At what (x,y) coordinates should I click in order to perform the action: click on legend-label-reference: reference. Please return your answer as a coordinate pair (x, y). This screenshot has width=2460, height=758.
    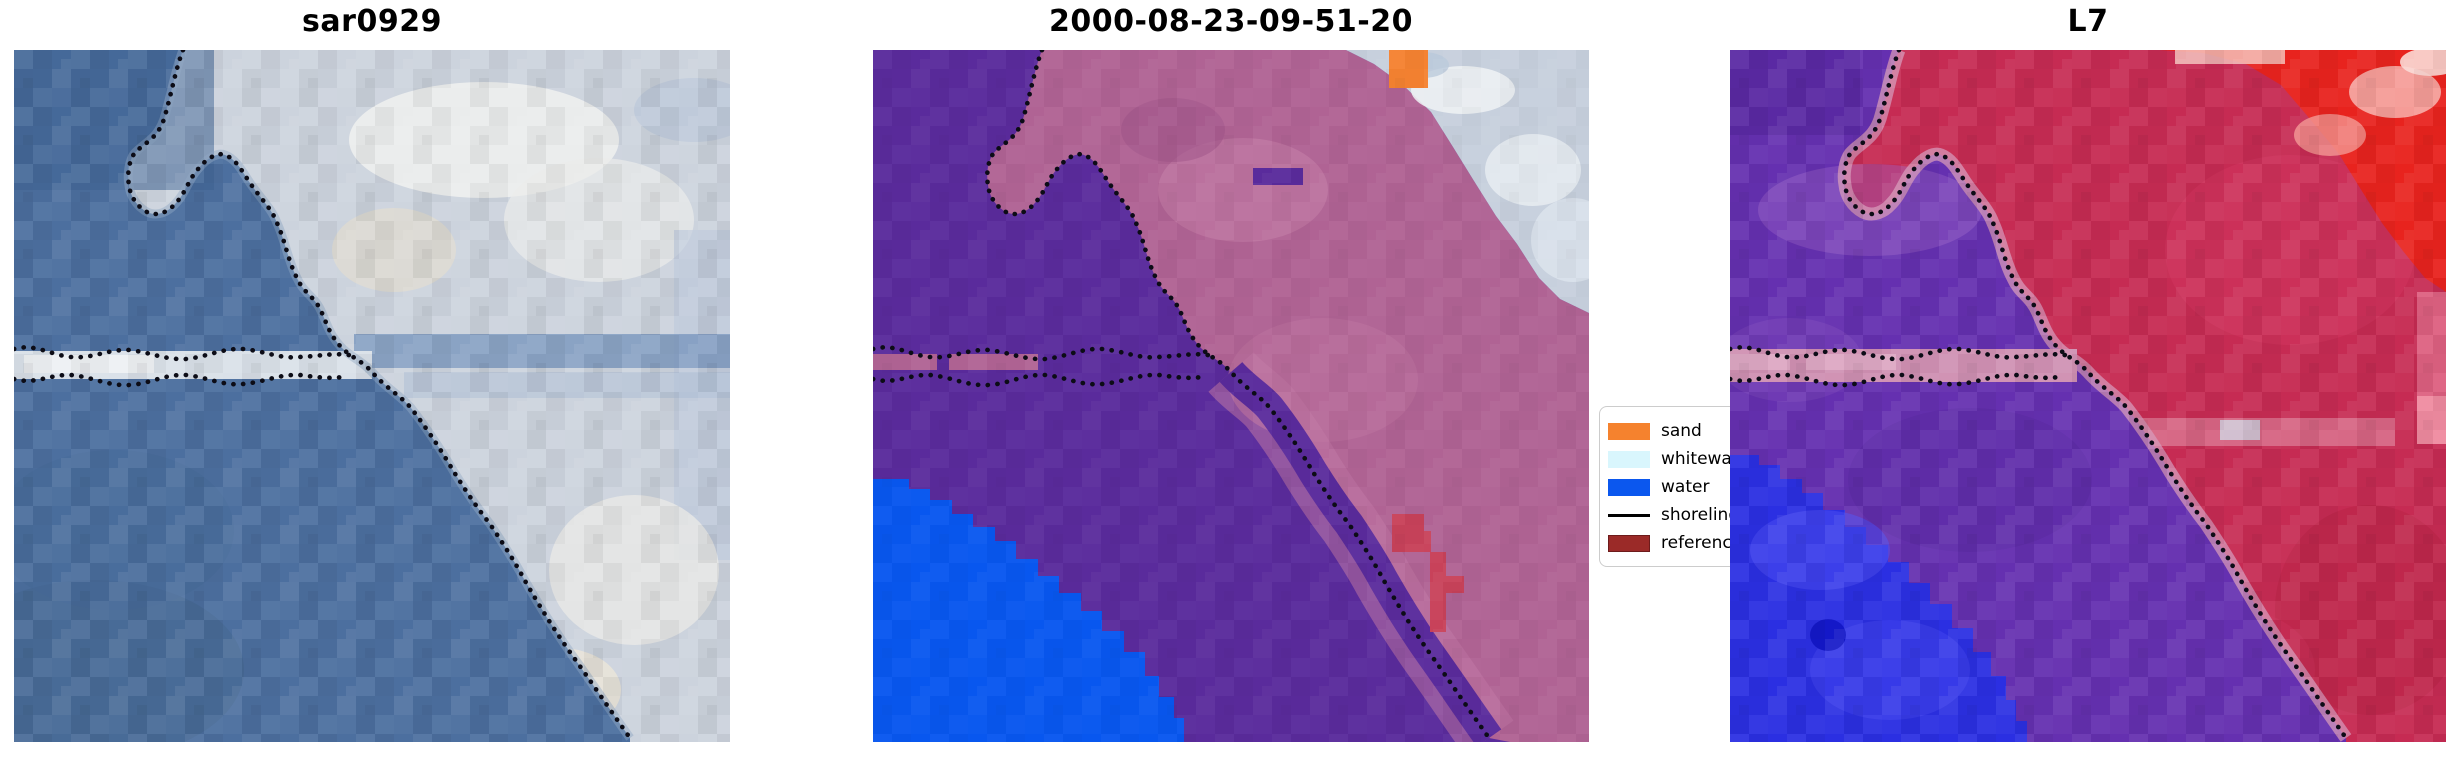
    Looking at the image, I should click on (1702, 543).